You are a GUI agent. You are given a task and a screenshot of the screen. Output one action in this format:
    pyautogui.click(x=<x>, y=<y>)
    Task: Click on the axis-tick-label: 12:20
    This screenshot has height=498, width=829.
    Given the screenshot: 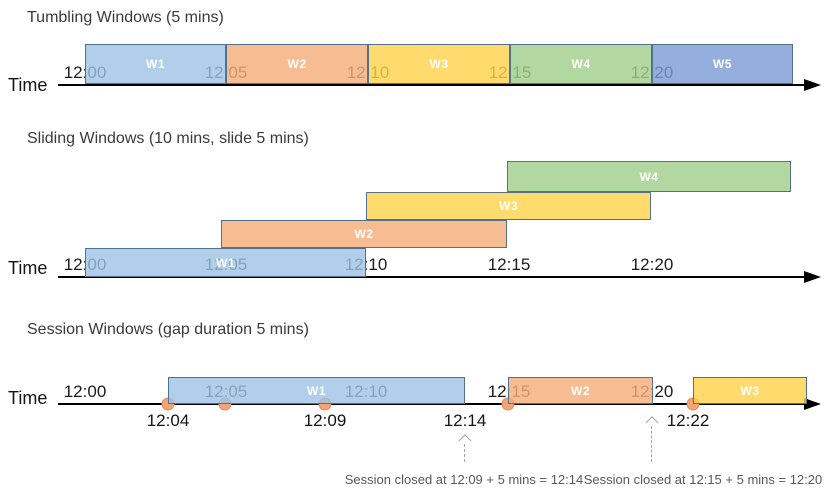 What is the action you would take?
    pyautogui.click(x=652, y=264)
    